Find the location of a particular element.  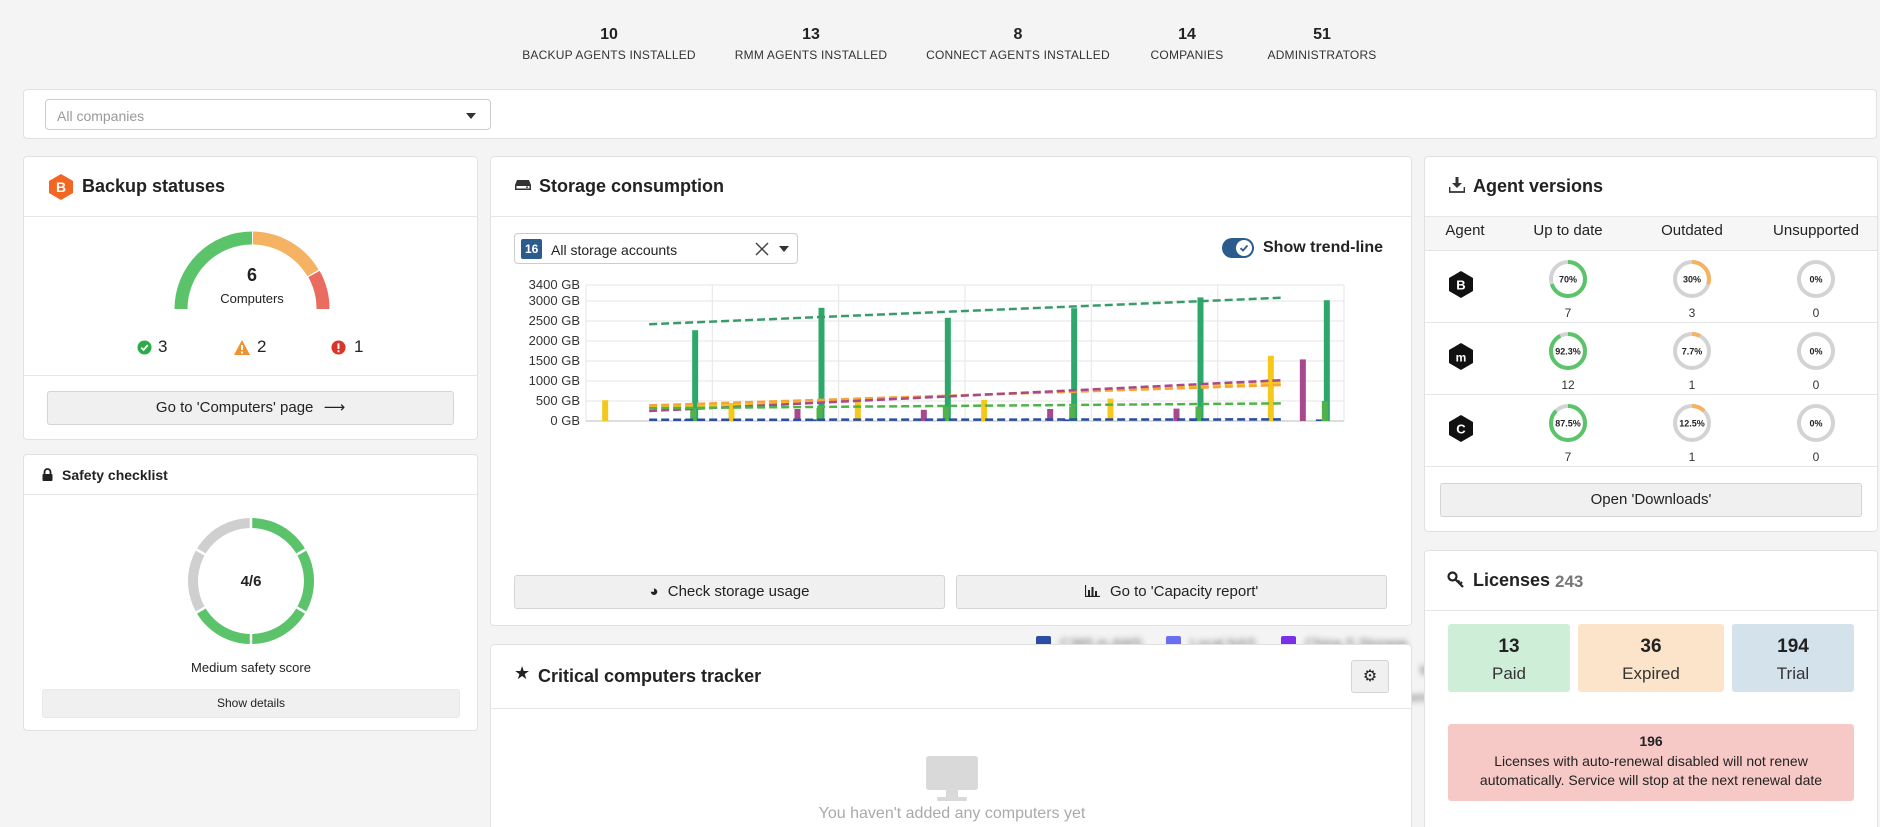

clear-icon is located at coordinates (762, 249).